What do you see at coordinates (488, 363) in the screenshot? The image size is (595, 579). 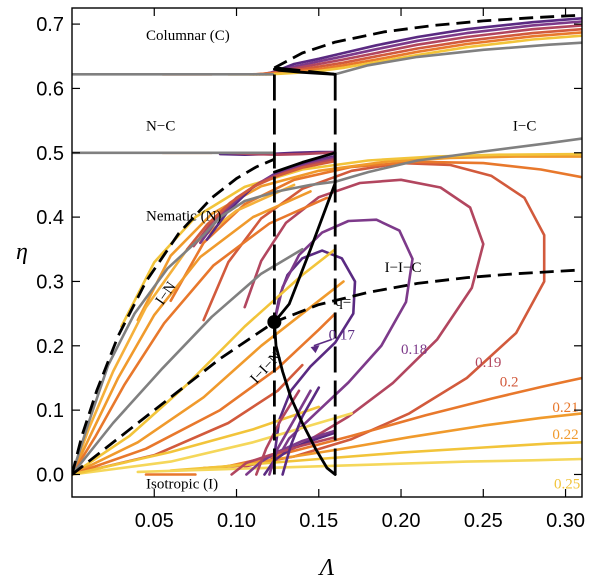 I see `q-label-2: 0.19` at bounding box center [488, 363].